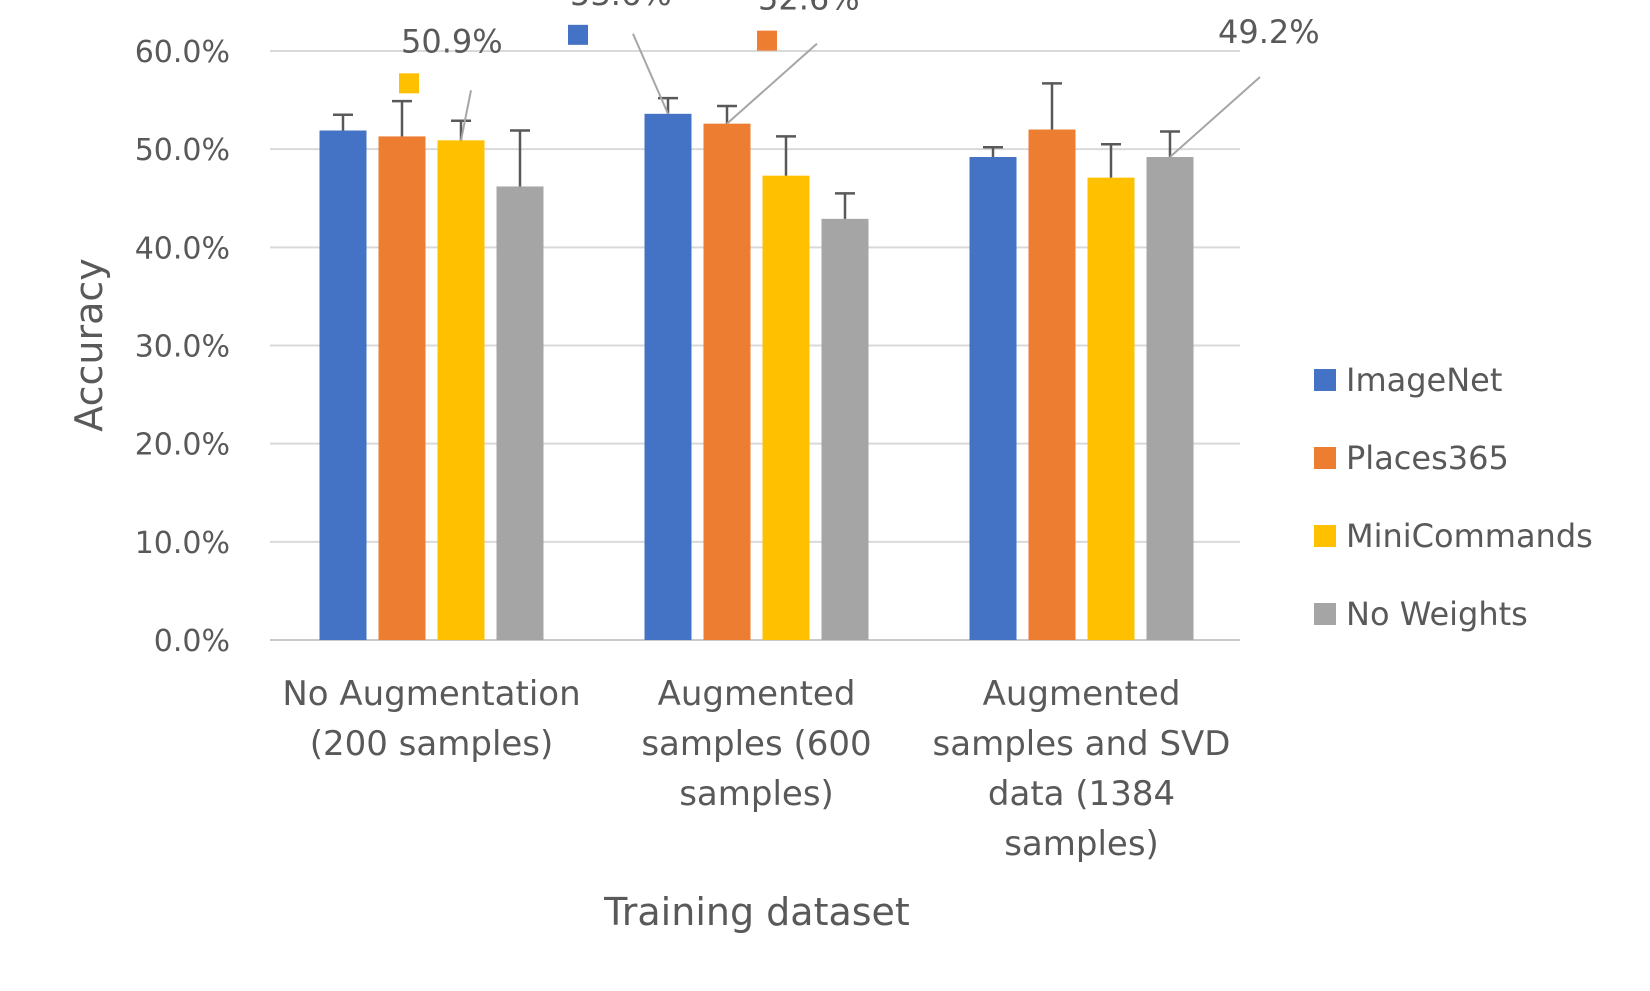  I want to click on data-callouts: 50.9% 53.6% 52.6% 49.2%, so click(859, 79).